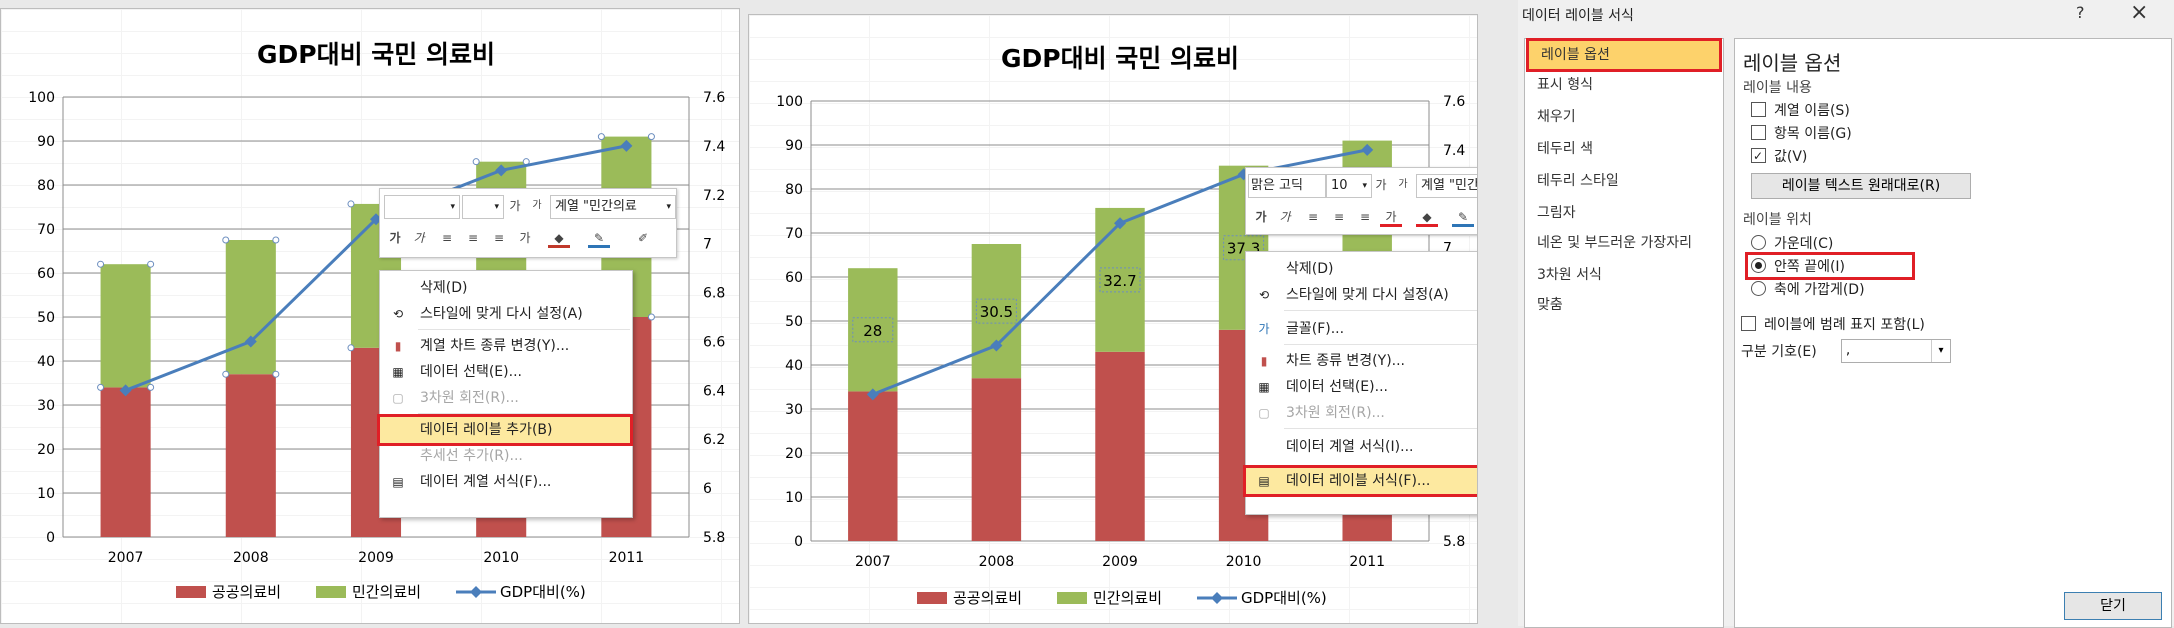 The image size is (2174, 628). Describe the element at coordinates (473, 238) in the screenshot. I see `align-center-icon: ≡` at that location.